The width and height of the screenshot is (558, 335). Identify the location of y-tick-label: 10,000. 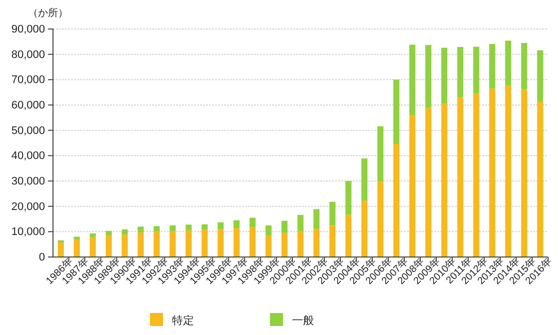
(28, 232).